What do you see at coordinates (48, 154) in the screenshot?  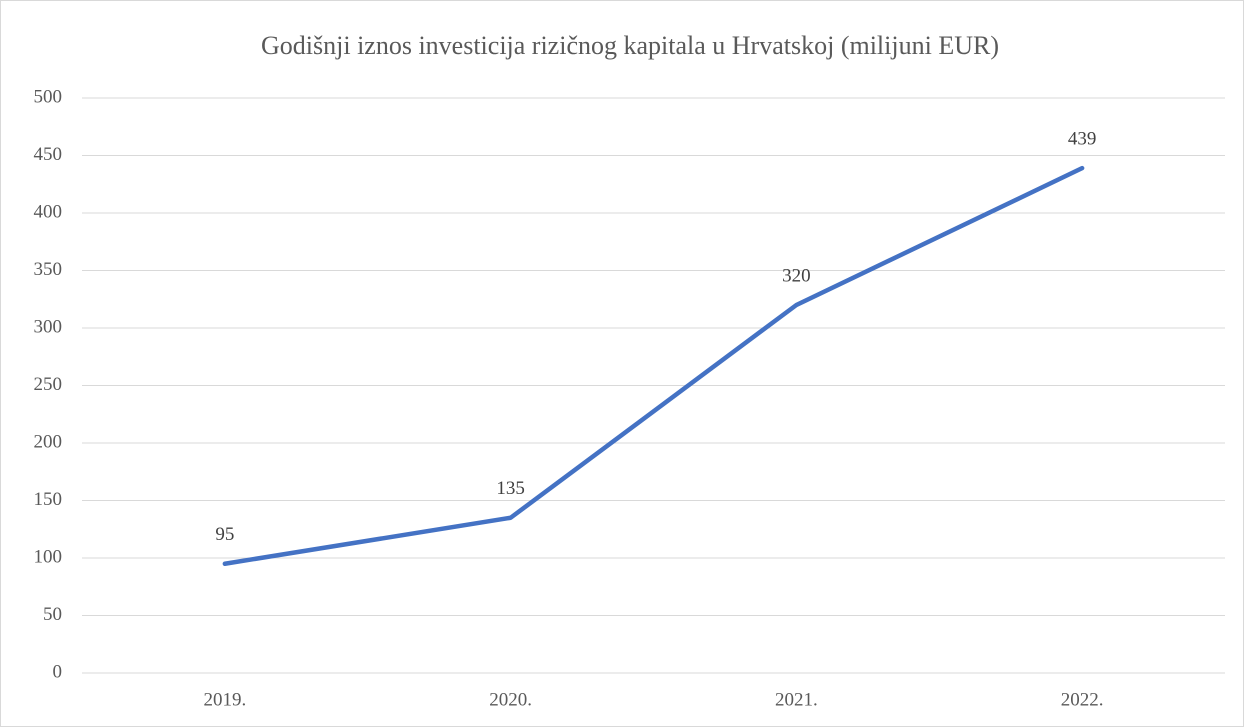 I see `y-tick-label: 450` at bounding box center [48, 154].